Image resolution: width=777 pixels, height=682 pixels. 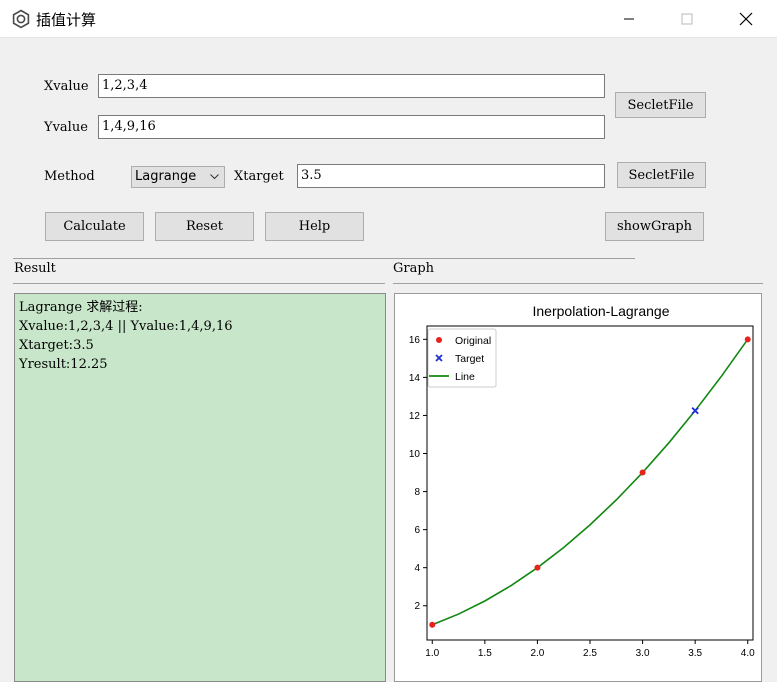 I want to click on maximize-icon, so click(x=687, y=19).